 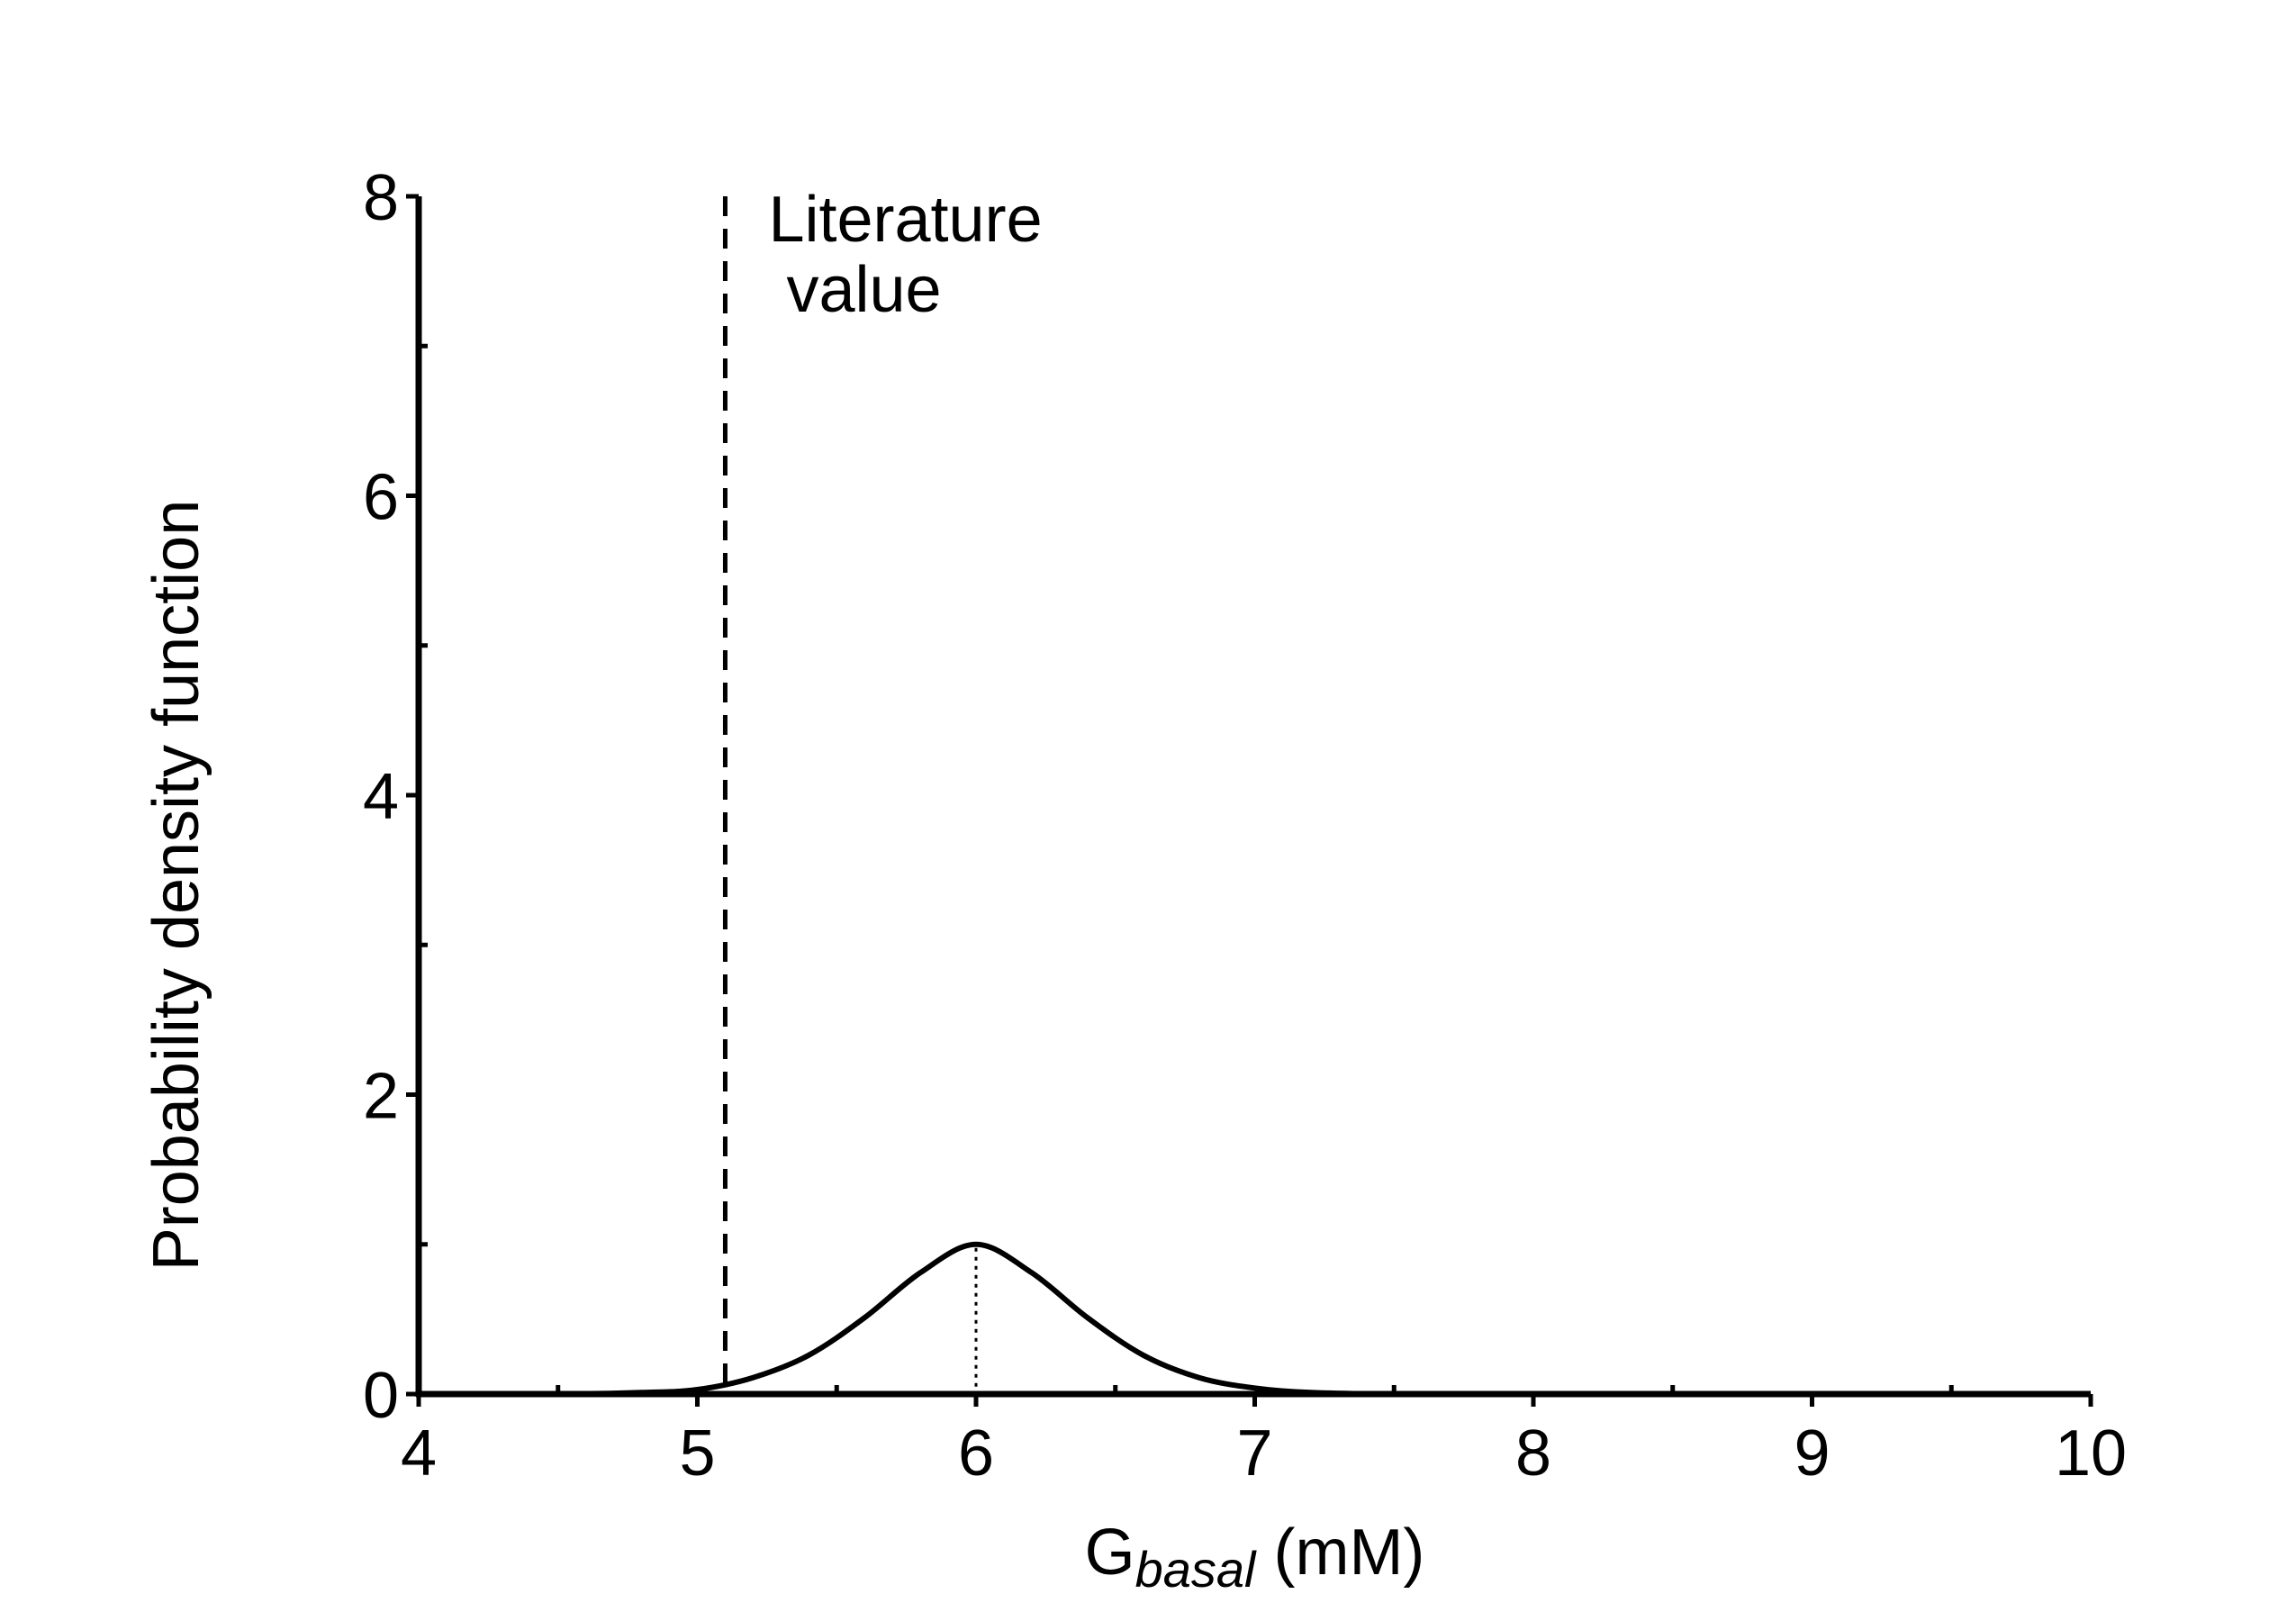 What do you see at coordinates (2091, 1453) in the screenshot?
I see `x-tick-label: 10` at bounding box center [2091, 1453].